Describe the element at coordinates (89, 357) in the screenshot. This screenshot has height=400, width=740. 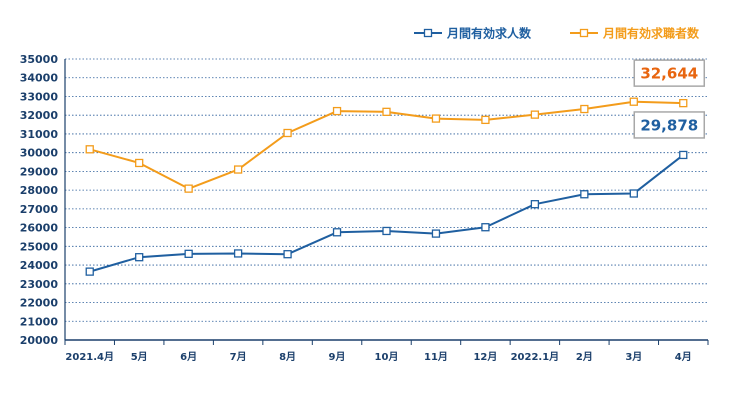
I see `x-tick-label: 2021.4月` at that location.